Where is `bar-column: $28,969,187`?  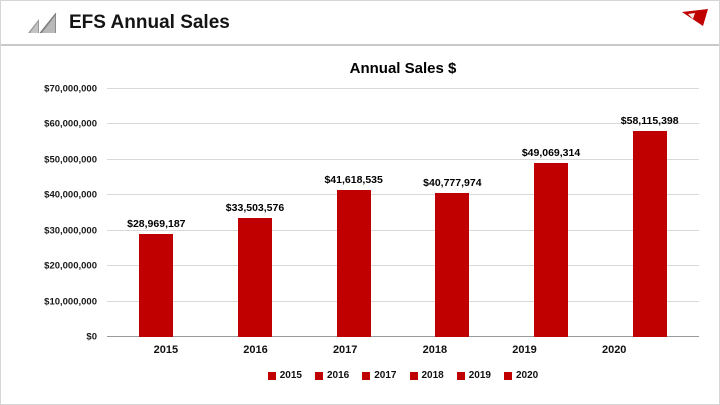
bar-column: $28,969,187 is located at coordinates (156, 213).